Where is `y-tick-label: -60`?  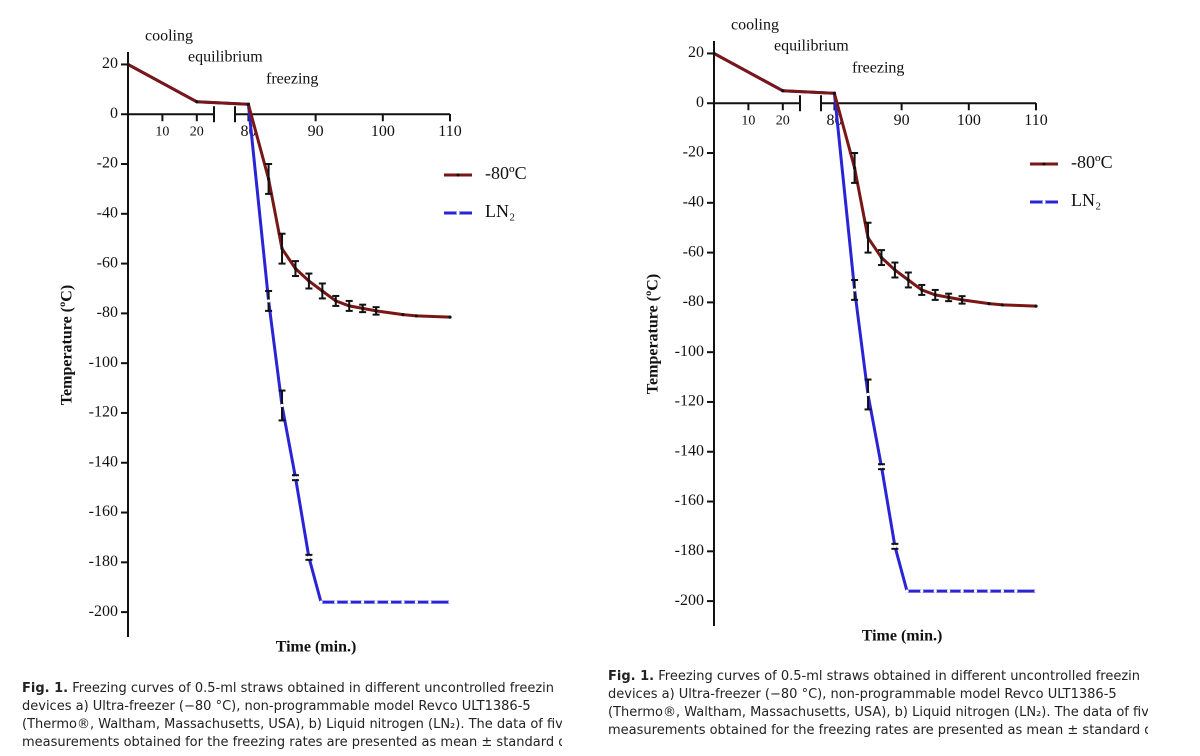 y-tick-label: -60 is located at coordinates (107, 262).